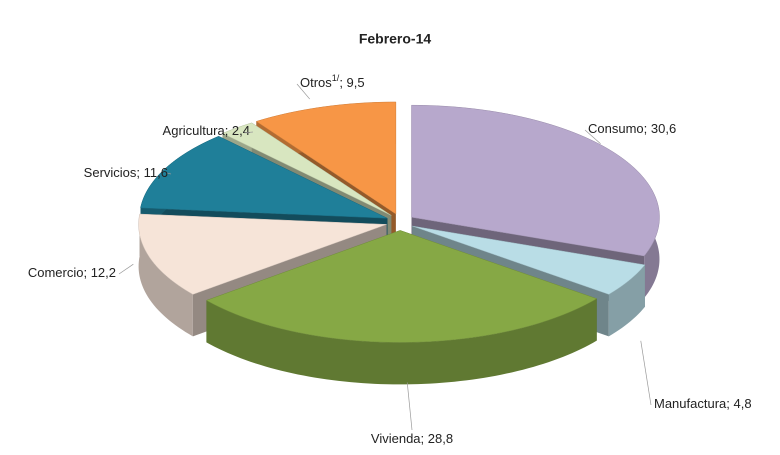  I want to click on value-label: 11,6, so click(156, 172).